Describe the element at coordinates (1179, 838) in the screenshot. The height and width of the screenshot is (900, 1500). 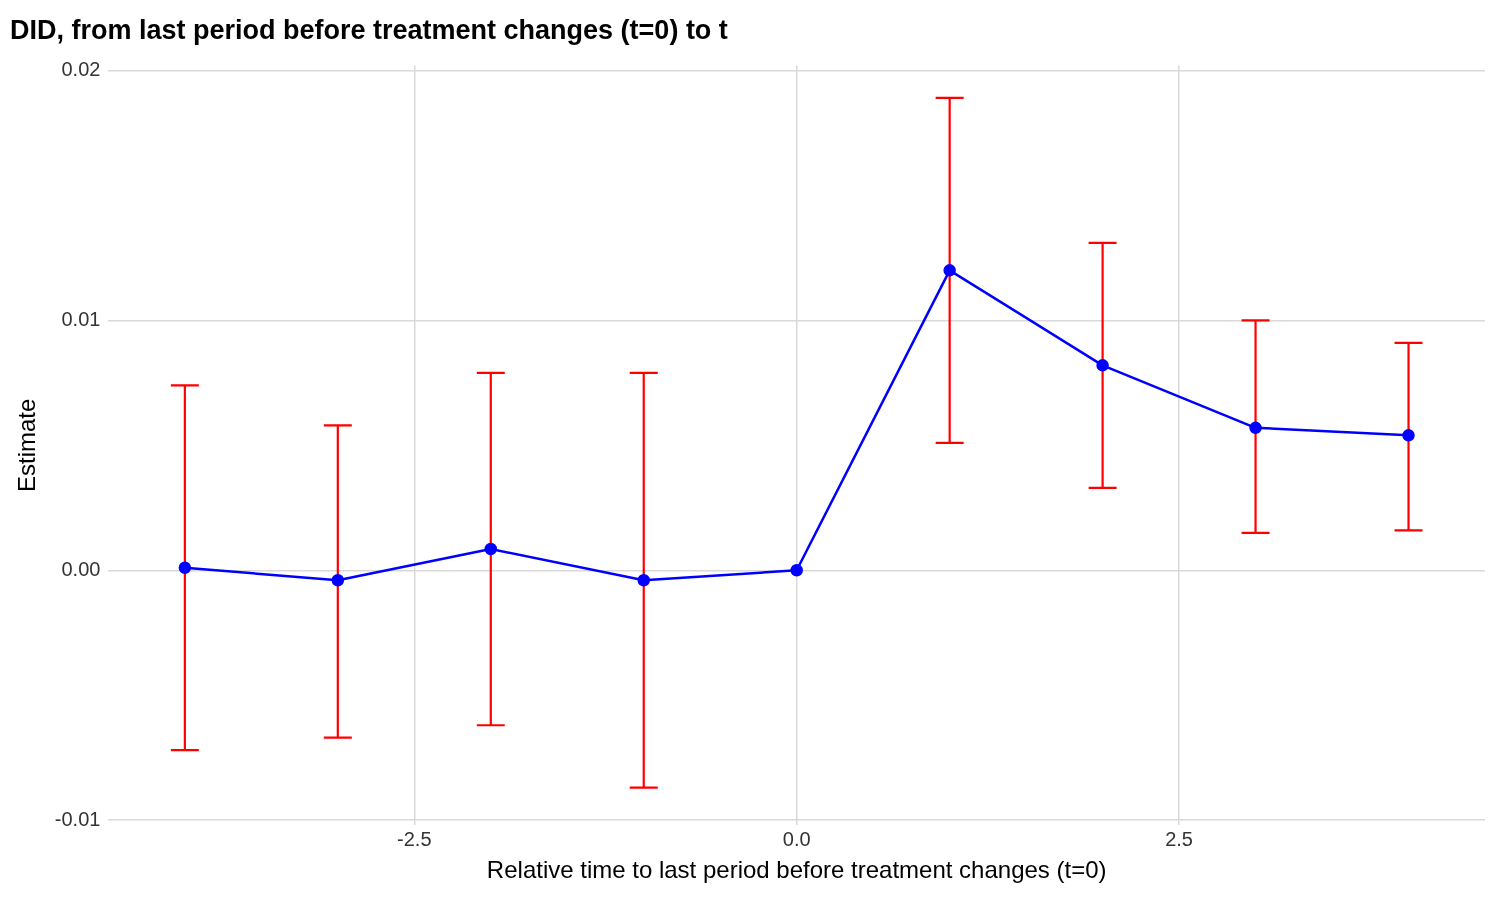
I see `x-tick-label: 2.5` at that location.